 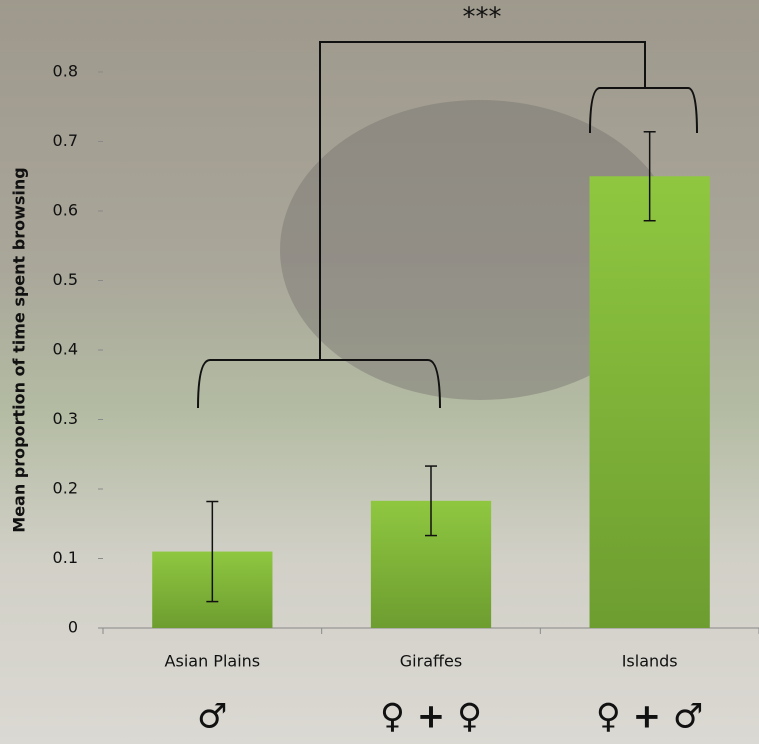 What do you see at coordinates (73, 627) in the screenshot?
I see `y-tick-label: 0` at bounding box center [73, 627].